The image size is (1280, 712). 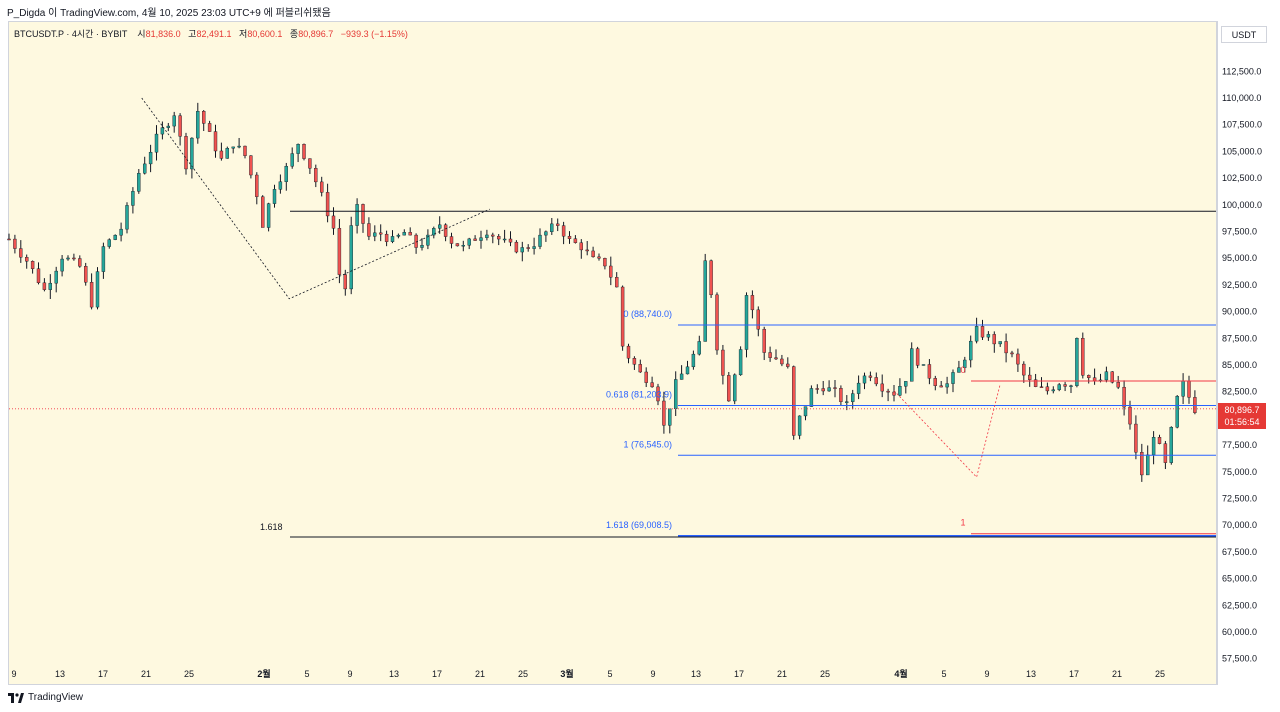 What do you see at coordinates (1239, 365) in the screenshot?
I see `y-tick-label: 85,000.0` at bounding box center [1239, 365].